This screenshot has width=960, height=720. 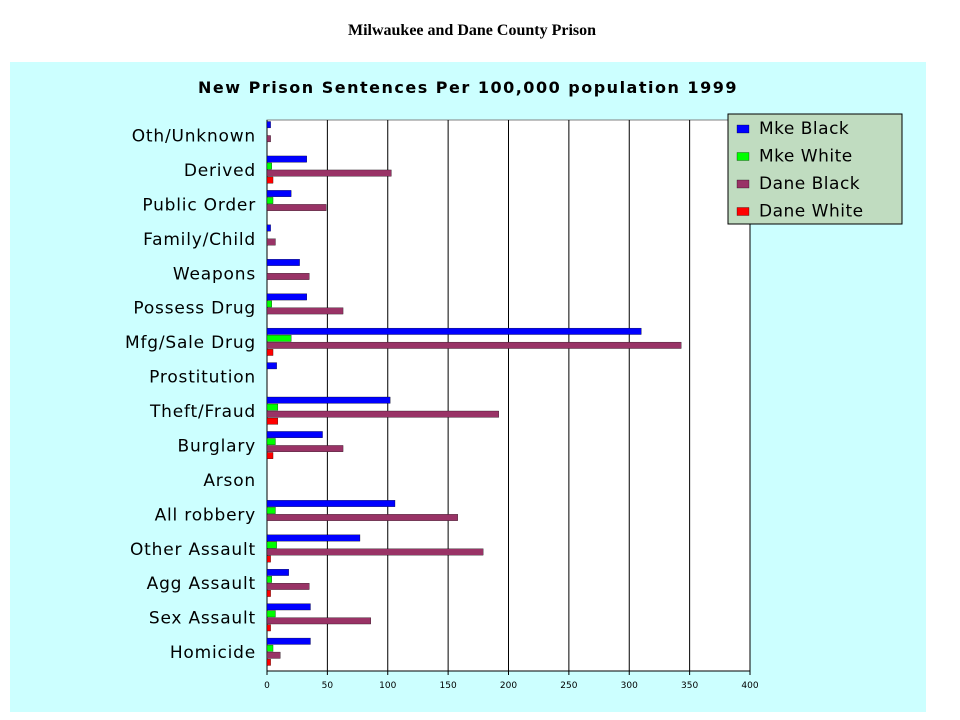 I want to click on category-label-all-robbery: All robbery, so click(x=205, y=515).